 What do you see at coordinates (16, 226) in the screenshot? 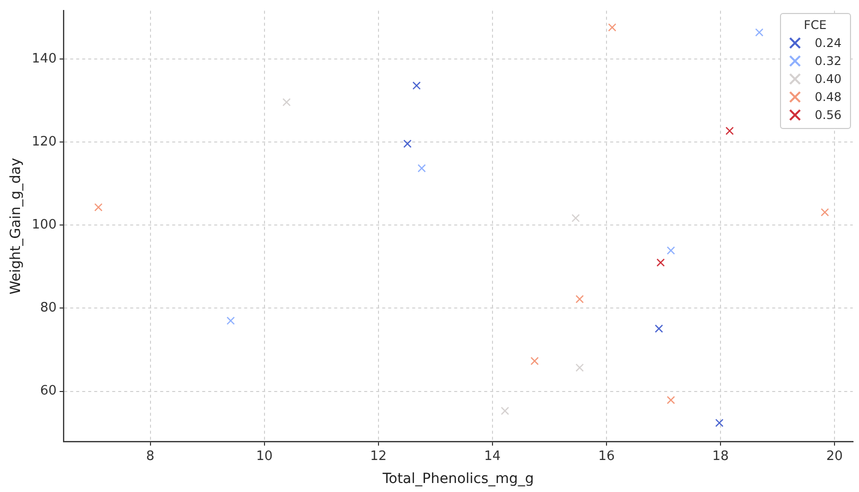
I see `y-axis-title: Weight_Gain_g_day` at bounding box center [16, 226].